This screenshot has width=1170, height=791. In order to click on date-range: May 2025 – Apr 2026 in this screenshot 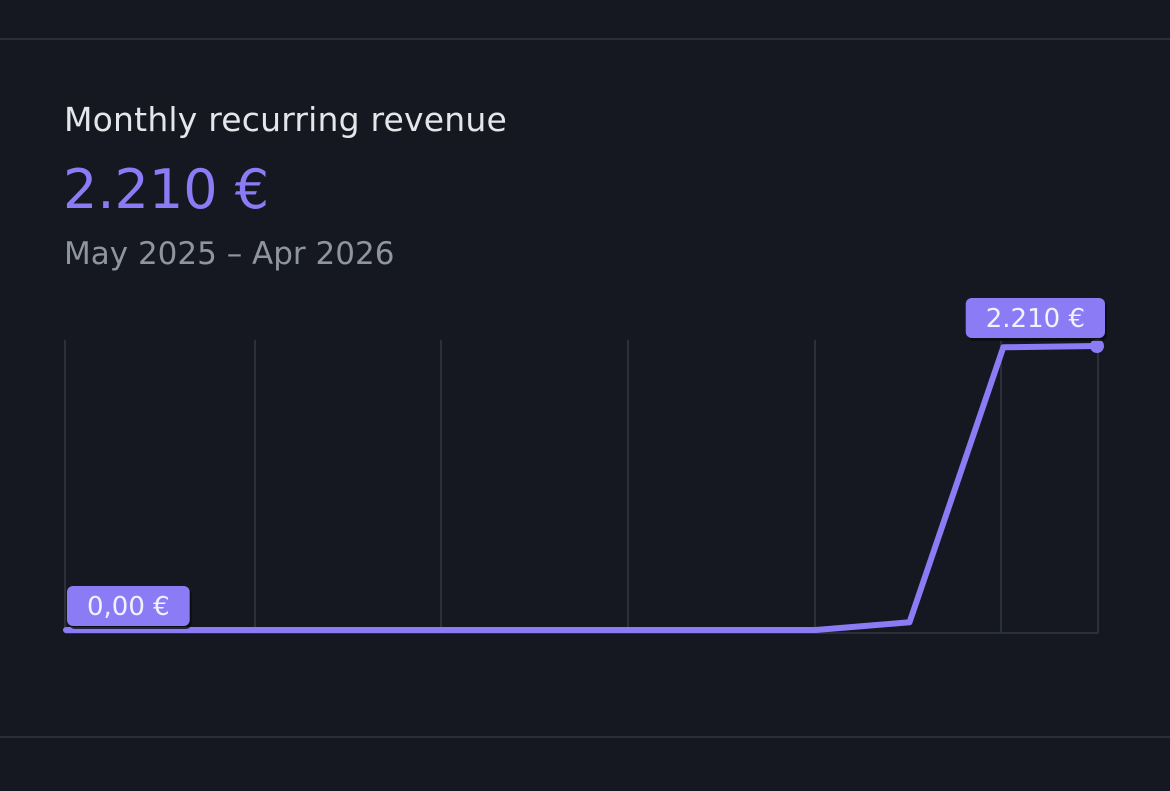, I will do `click(229, 254)`.